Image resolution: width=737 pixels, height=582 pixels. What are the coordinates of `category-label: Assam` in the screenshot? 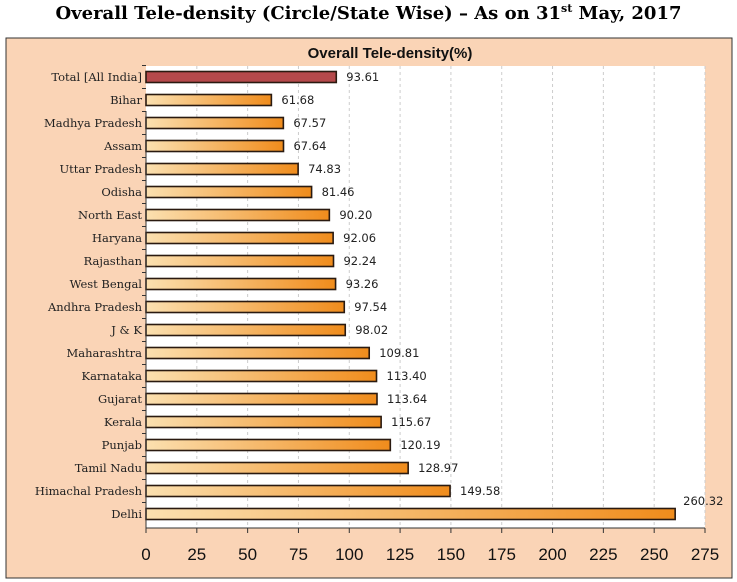 It's located at (122, 146).